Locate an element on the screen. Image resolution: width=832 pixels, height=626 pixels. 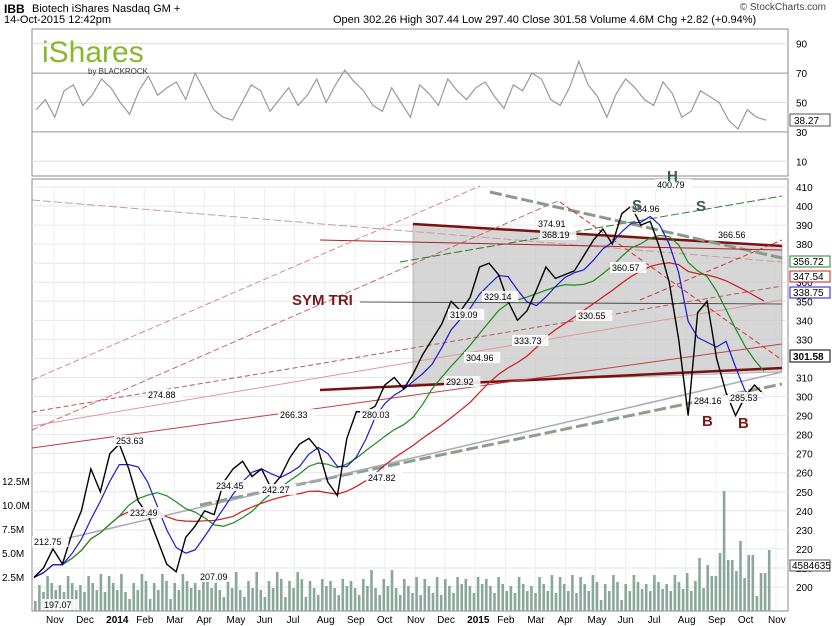
x-tick-label: Oct is located at coordinates (385, 620).